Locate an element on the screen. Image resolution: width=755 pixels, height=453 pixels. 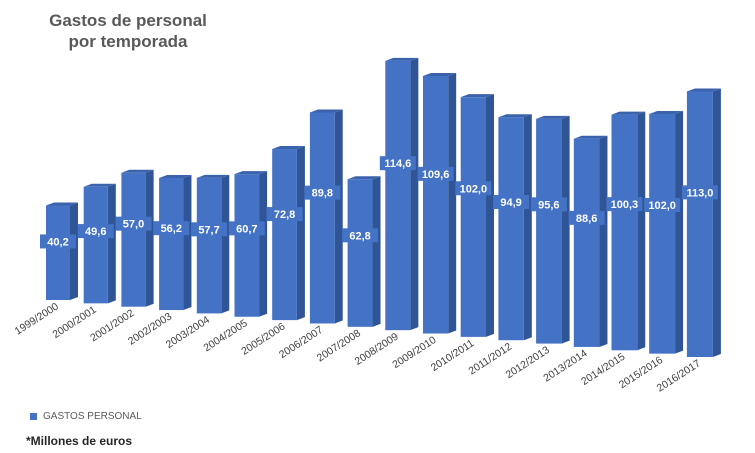
data-label: 57,7 is located at coordinates (208, 230).